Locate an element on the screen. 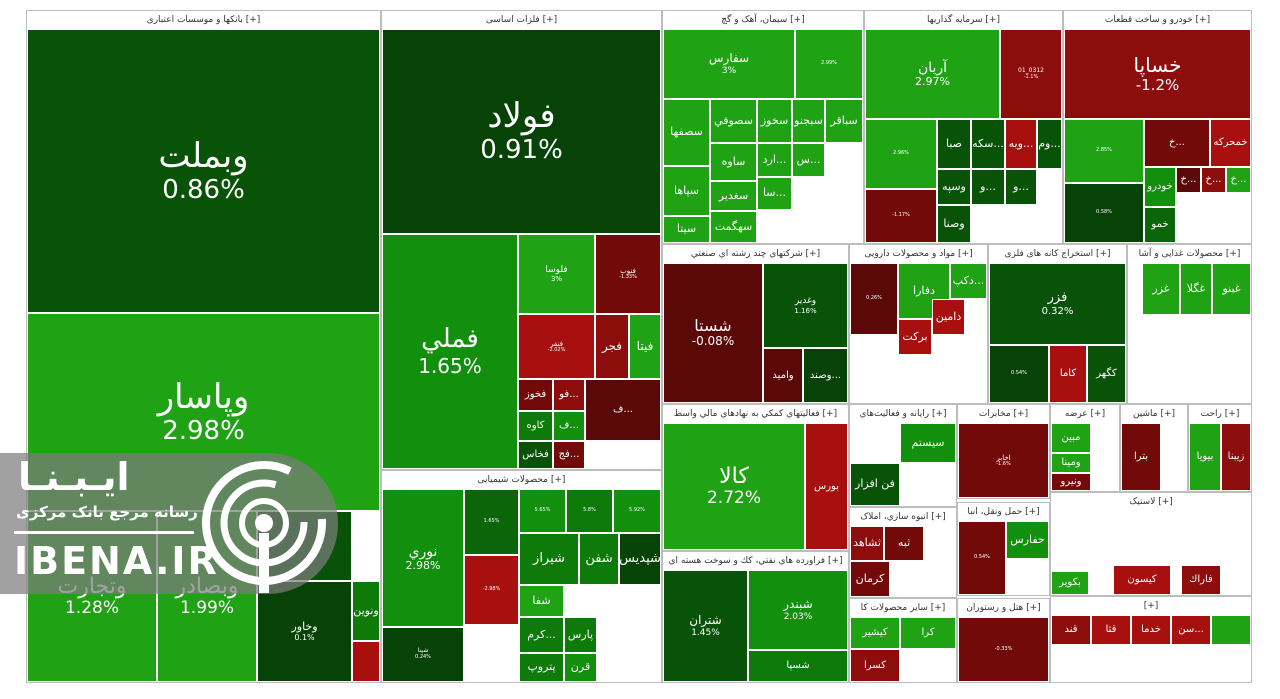 The height and width of the screenshot is (699, 1280). stock-tile: فلوسا 3% is located at coordinates (556, 274).